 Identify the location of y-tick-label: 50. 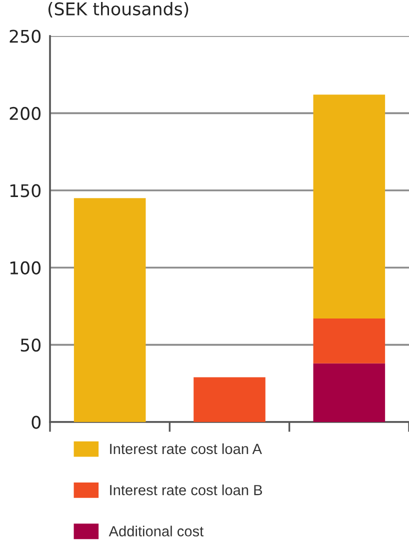
(30, 345).